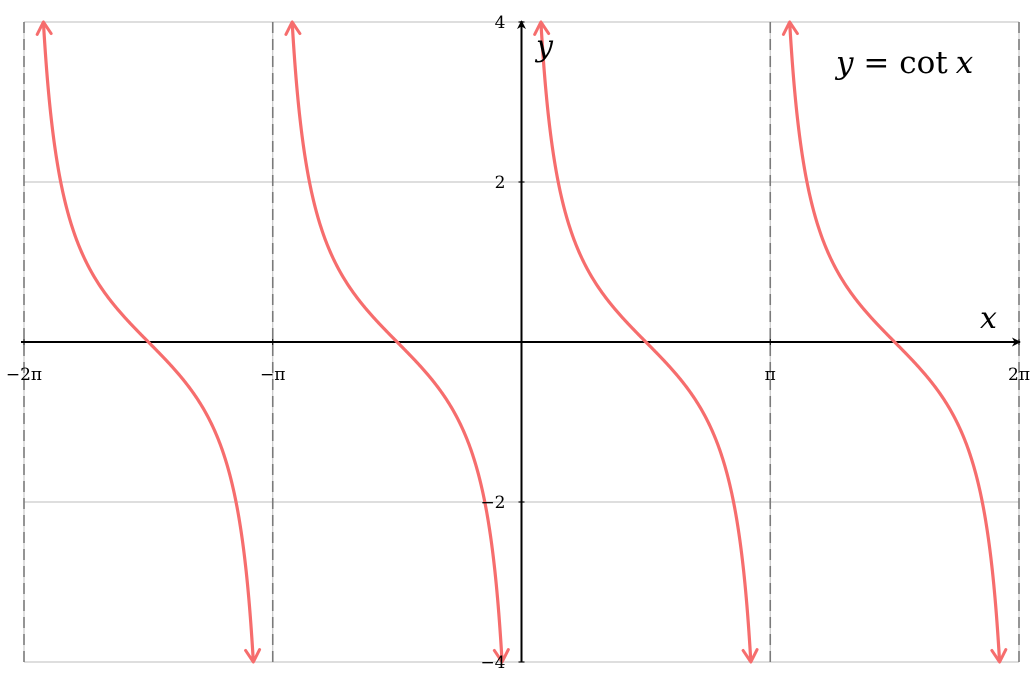  I want to click on y-tick-label: 2, so click(500, 183).